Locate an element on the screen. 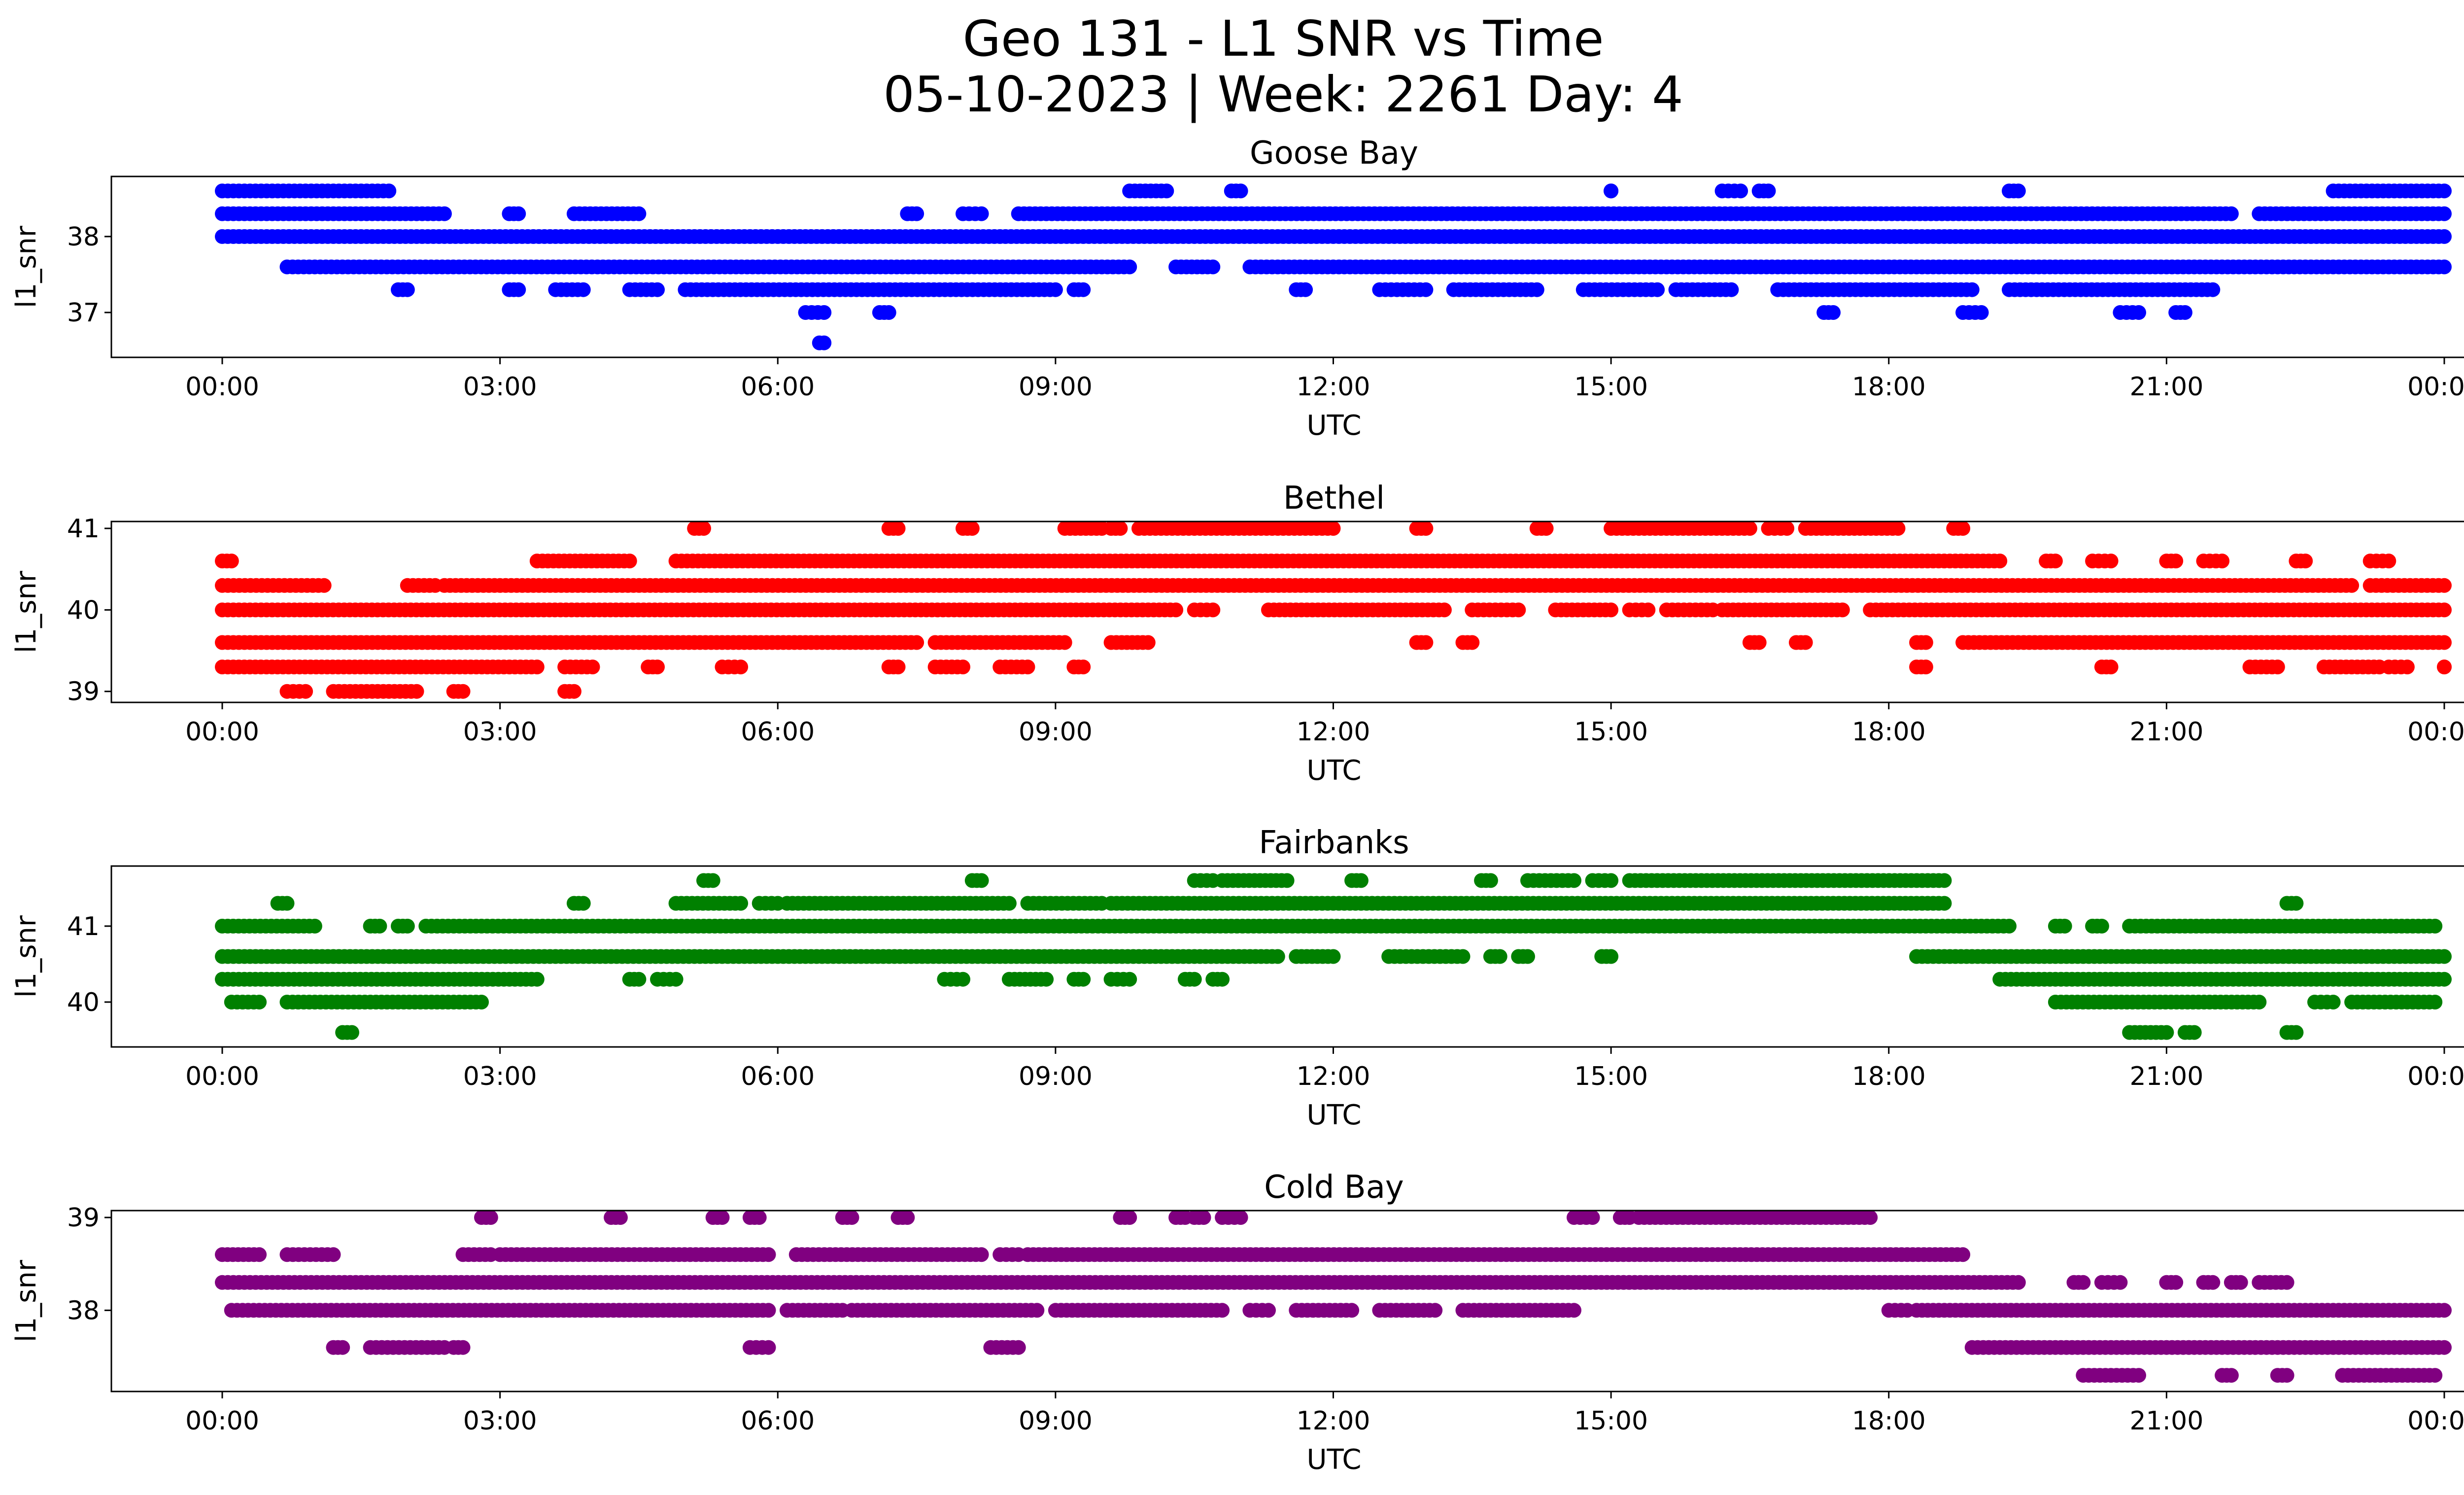 The image size is (2464, 1495). scatter-series-goose-bay is located at coordinates (1333, 266).